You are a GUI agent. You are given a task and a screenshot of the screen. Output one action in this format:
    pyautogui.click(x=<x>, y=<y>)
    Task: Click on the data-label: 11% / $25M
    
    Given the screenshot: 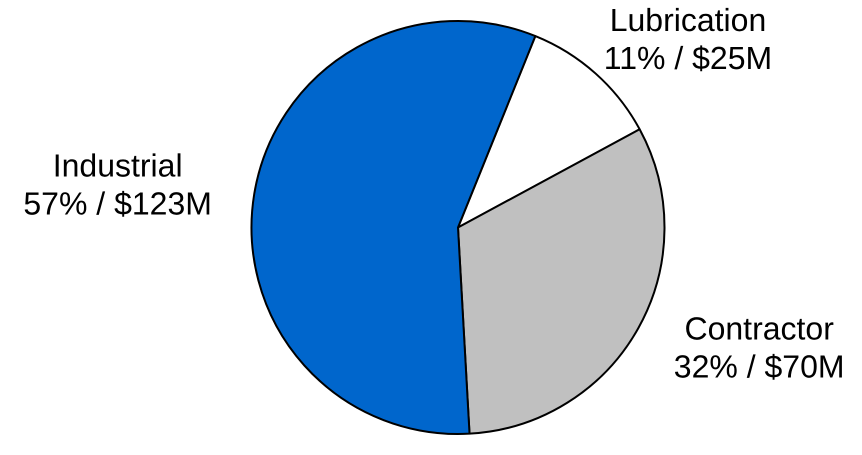 What is the action you would take?
    pyautogui.click(x=688, y=58)
    